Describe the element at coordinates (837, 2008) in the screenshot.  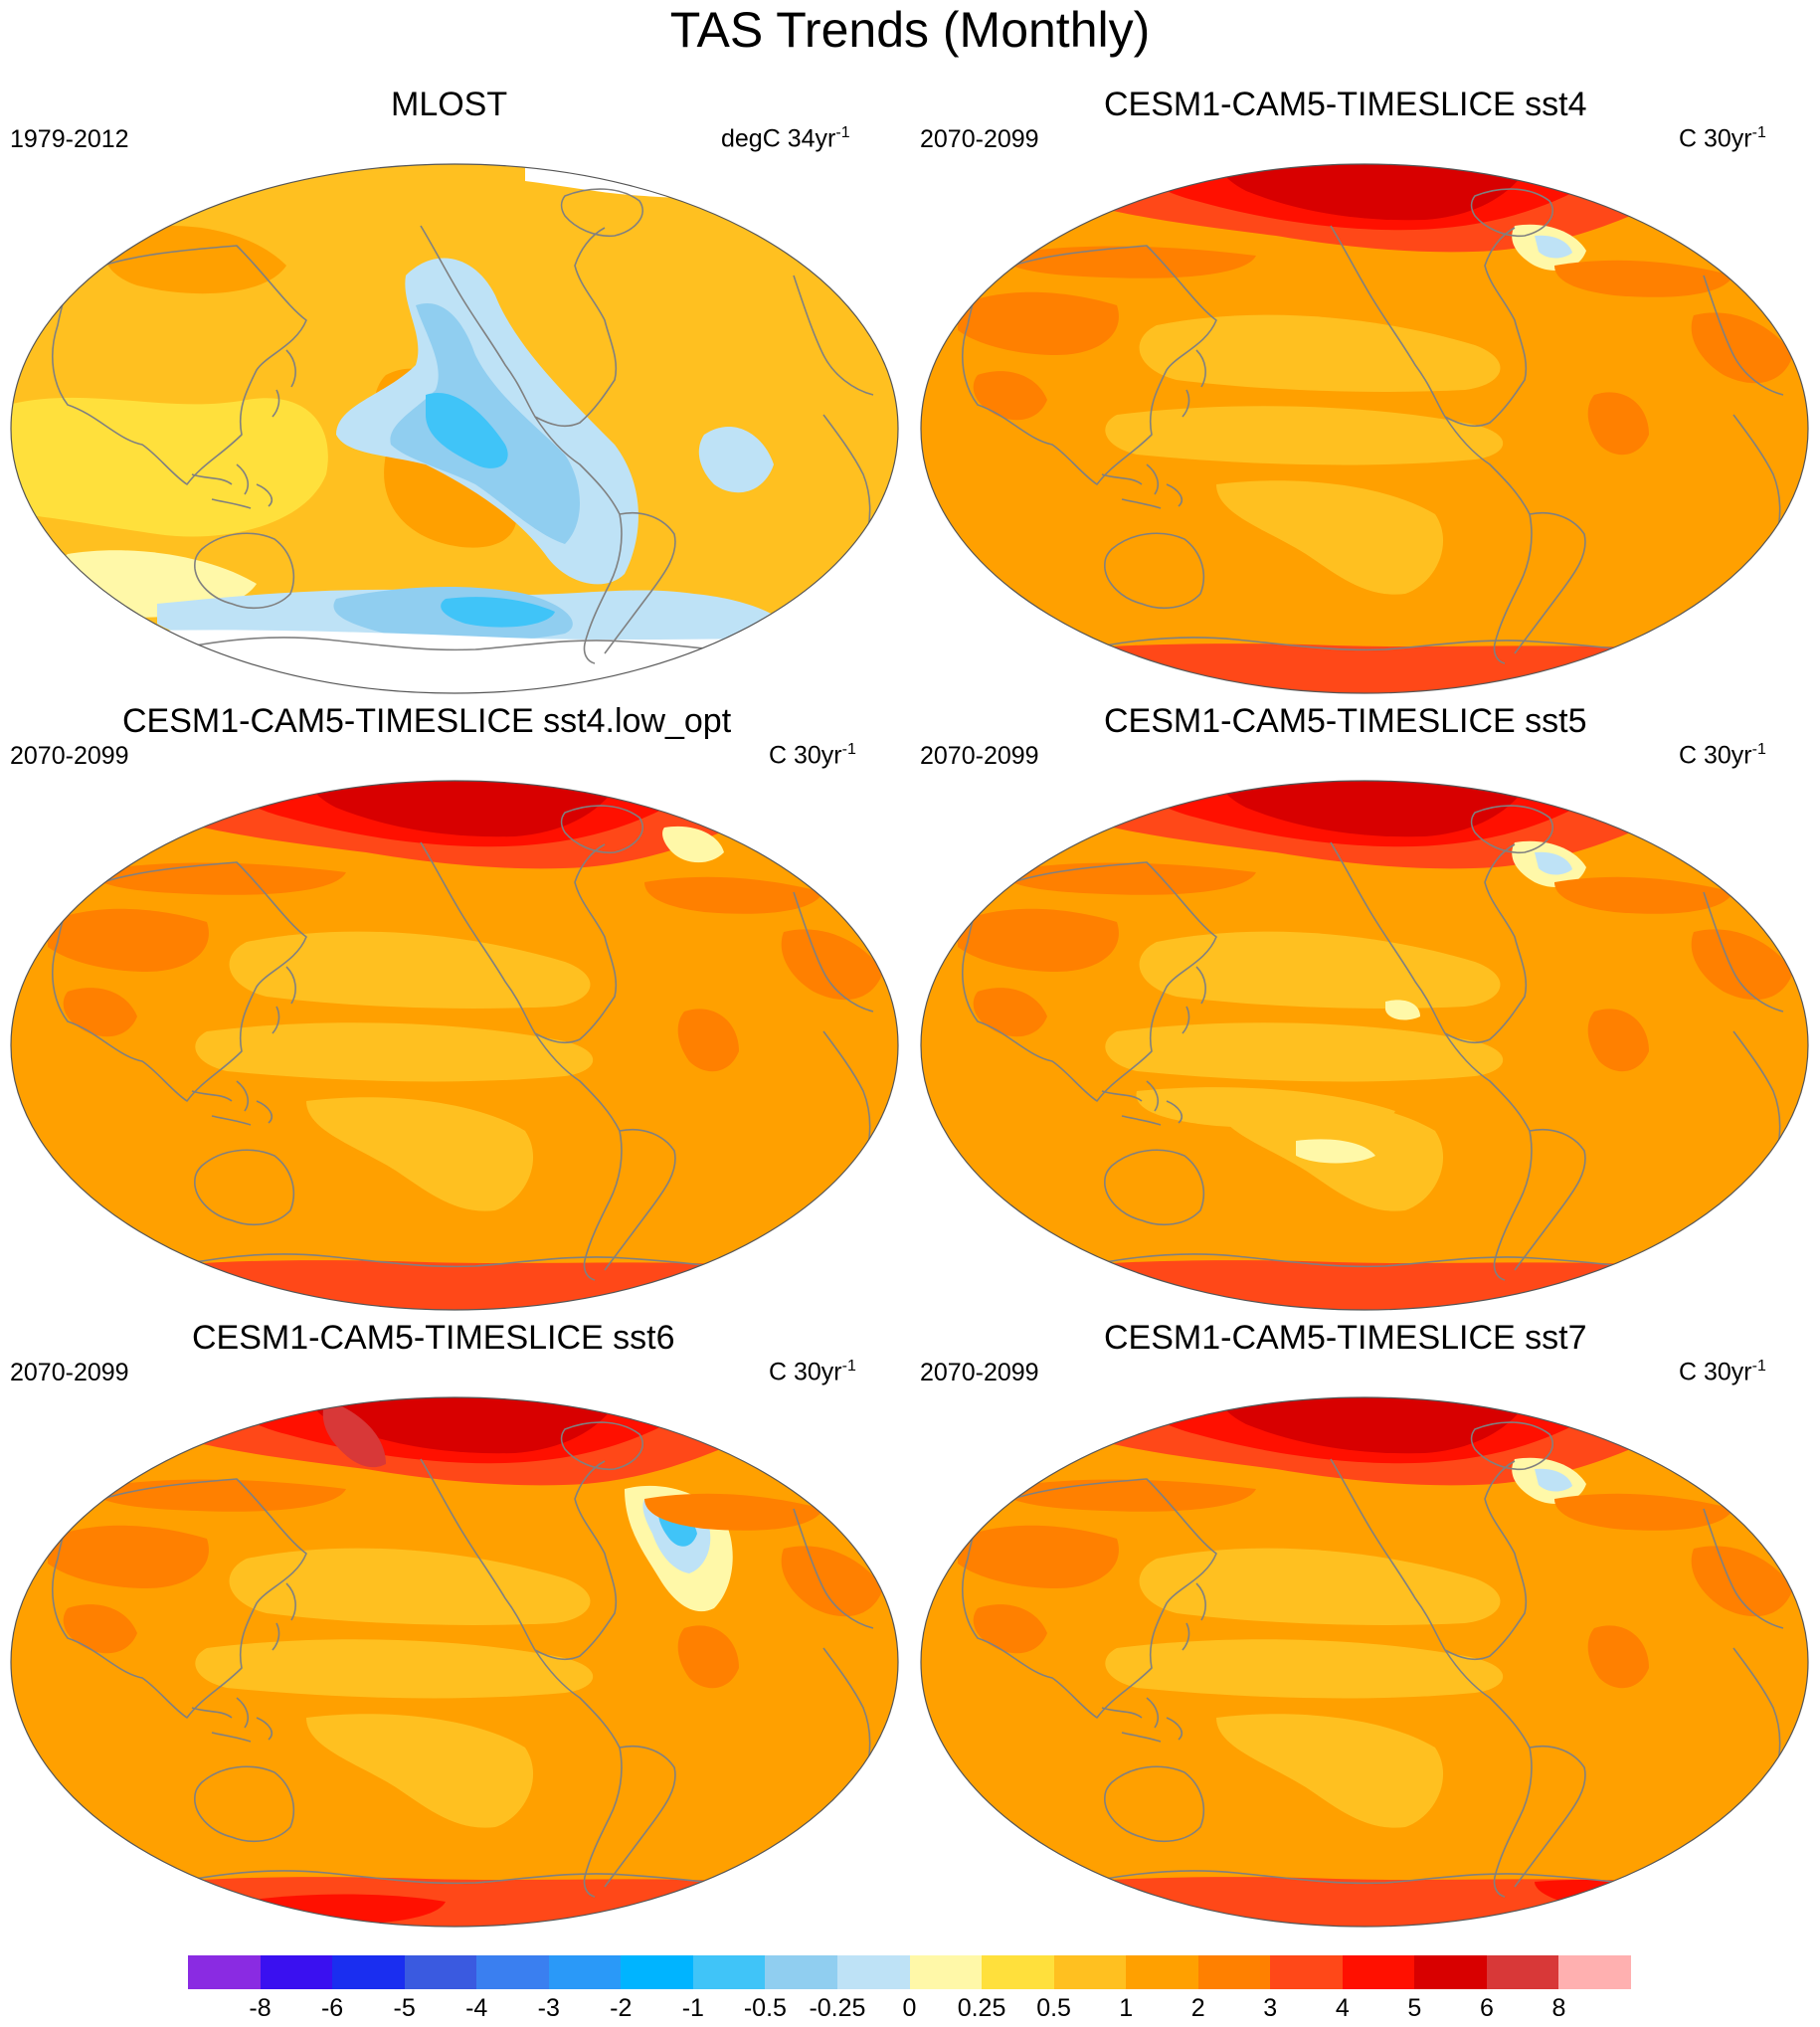
I see `colorbar-tick-label: -0.25` at that location.